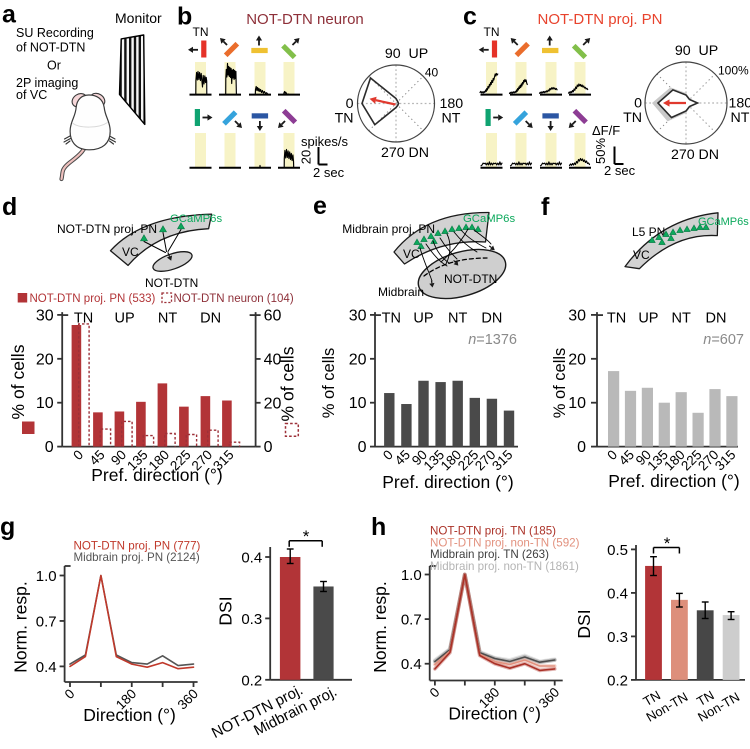  Describe the element at coordinates (723, 340) in the screenshot. I see `svg-text: n=607` at that location.